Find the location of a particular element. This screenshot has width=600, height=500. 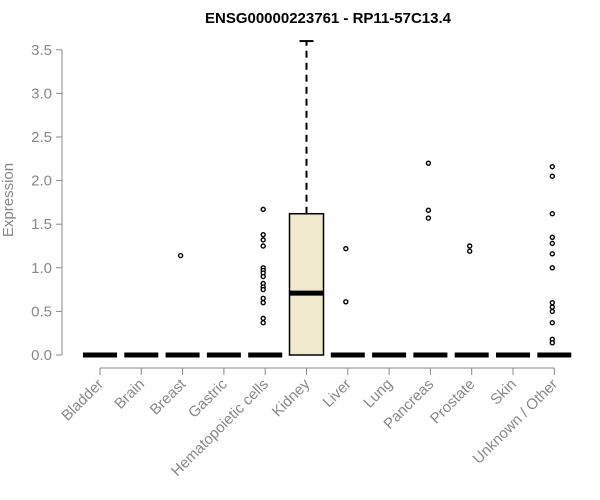

y-tick-label: 1.5 is located at coordinates (41, 224).